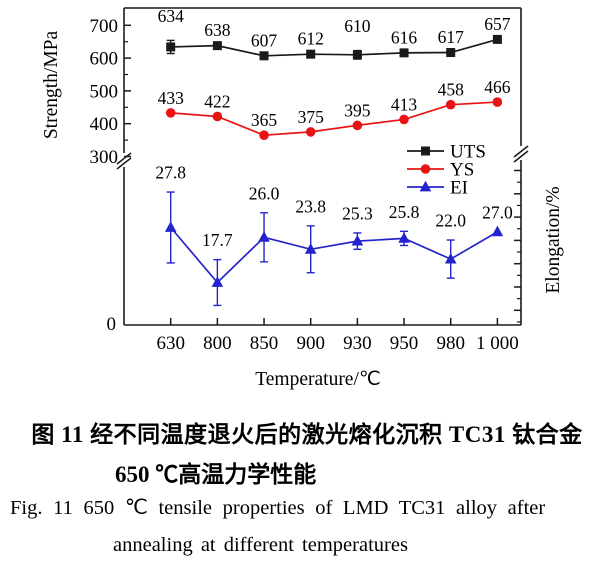 Image resolution: width=614 pixels, height=563 pixels. Describe the element at coordinates (357, 26) in the screenshot. I see `data-label-uts: 610` at that location.